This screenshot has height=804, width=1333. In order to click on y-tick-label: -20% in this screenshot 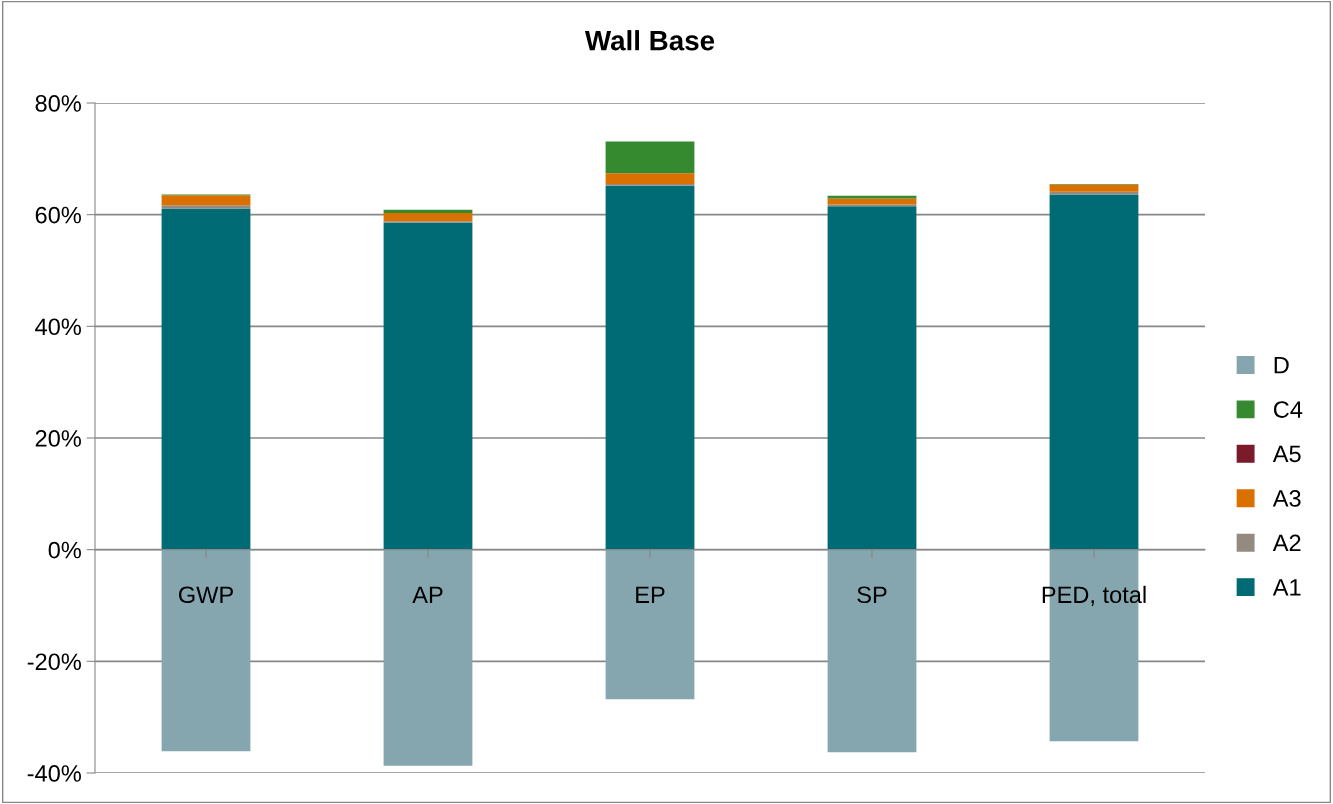, I will do `click(54, 662)`.